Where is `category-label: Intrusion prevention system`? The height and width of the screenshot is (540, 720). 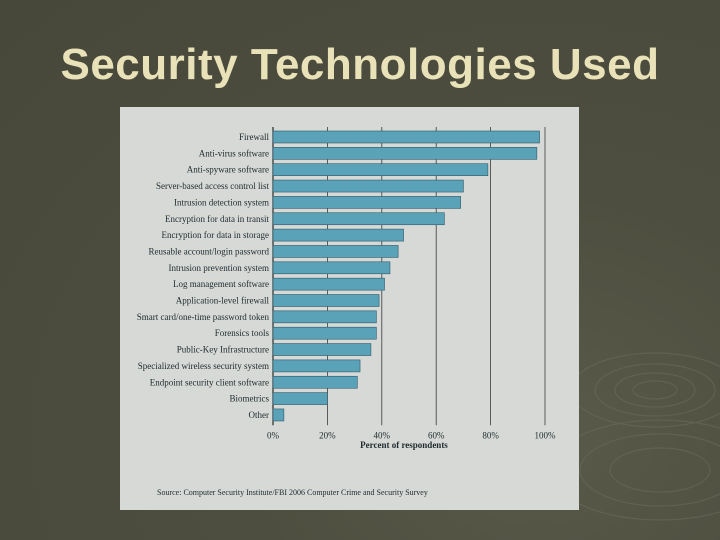 category-label: Intrusion prevention system is located at coordinates (219, 268).